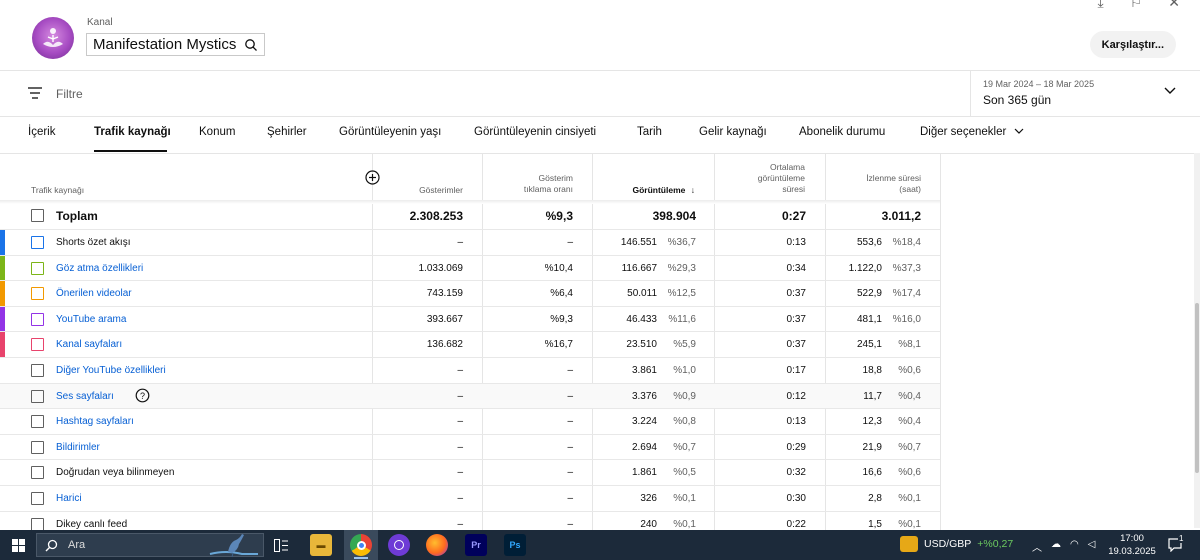  I want to click on watch-time-percent-cell: %18,4, so click(906, 242).